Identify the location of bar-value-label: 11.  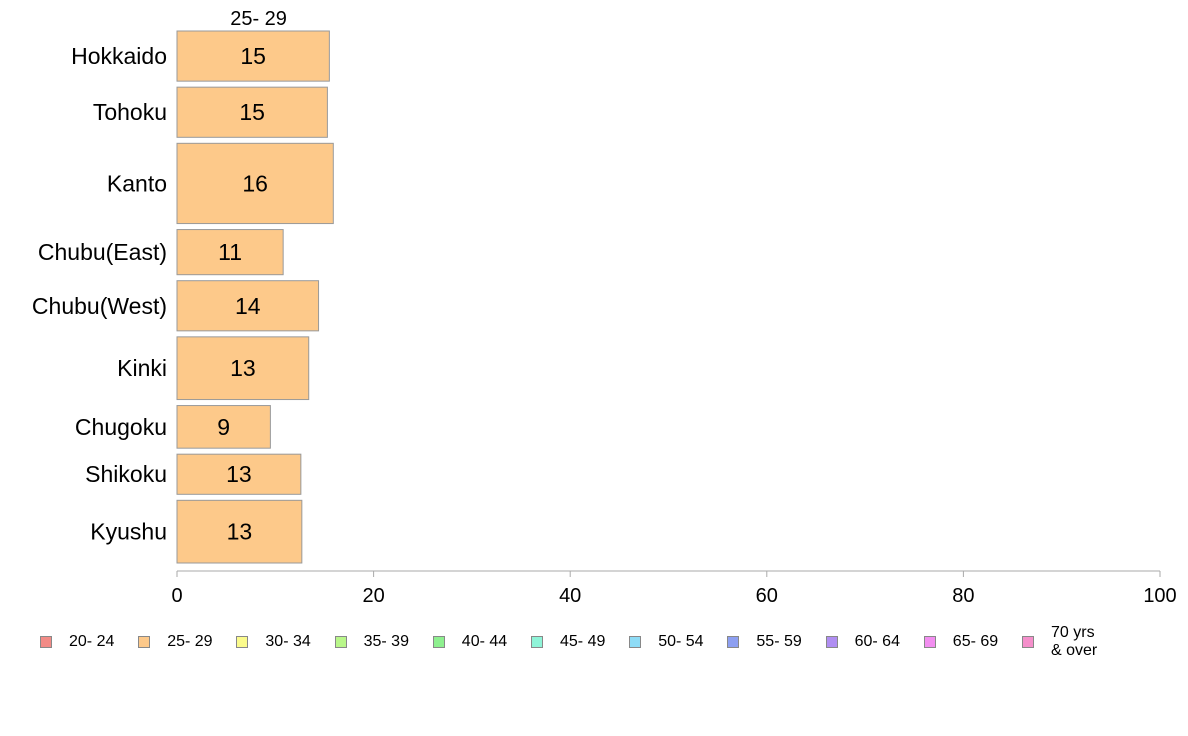
(230, 252).